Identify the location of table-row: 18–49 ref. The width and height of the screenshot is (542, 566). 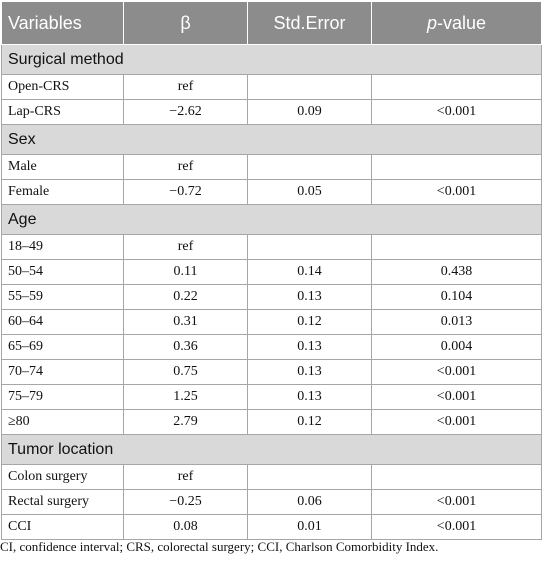
(271, 247).